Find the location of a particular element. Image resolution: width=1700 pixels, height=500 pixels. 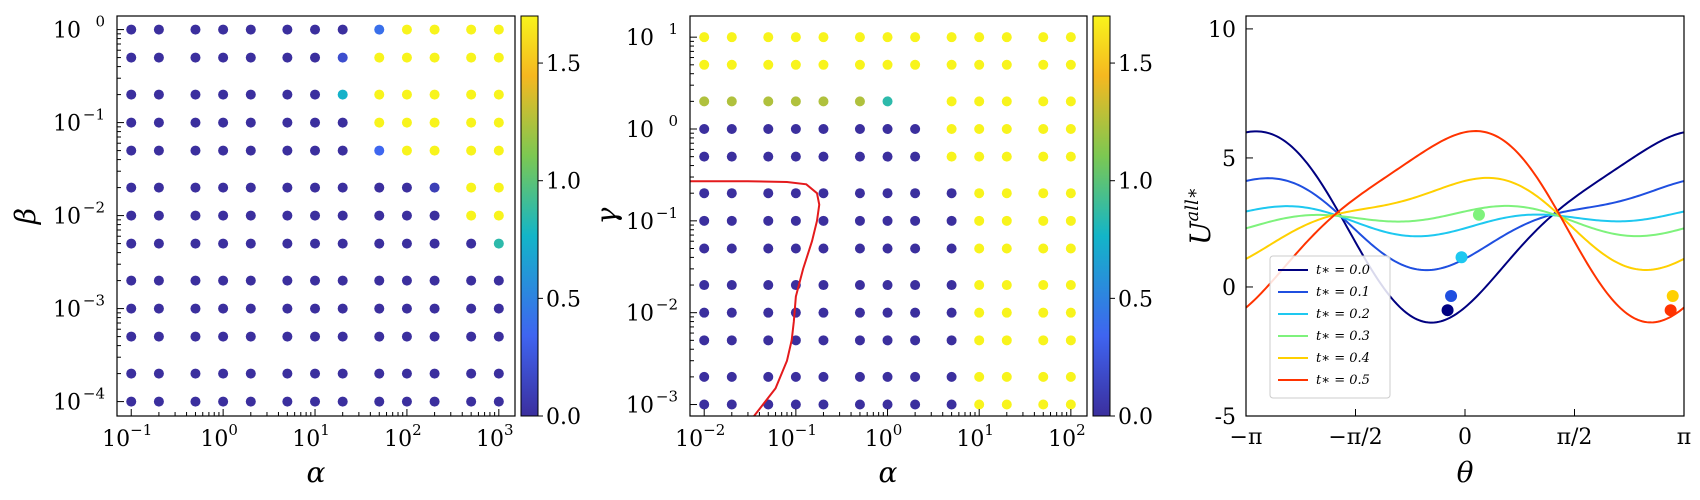

potential-y-axis-label-group: Uall∗ is located at coordinates (1199, 216).